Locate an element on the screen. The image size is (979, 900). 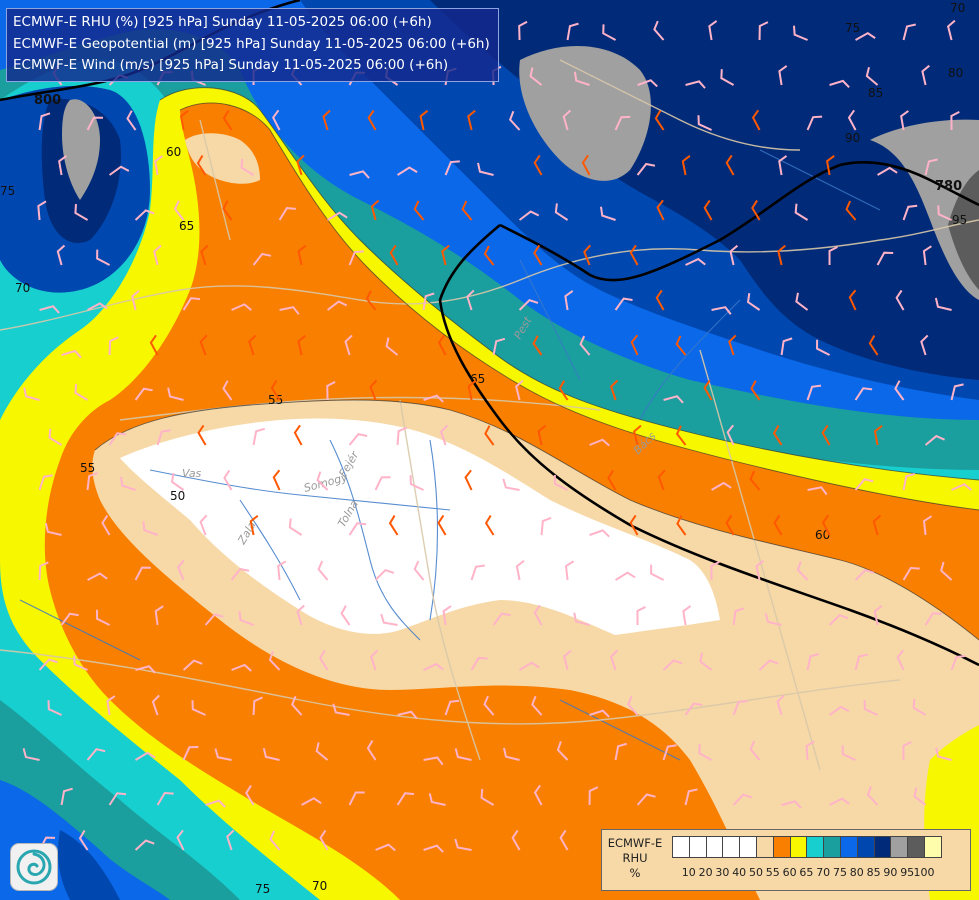
rhu-label: 55 is located at coordinates (87, 468).